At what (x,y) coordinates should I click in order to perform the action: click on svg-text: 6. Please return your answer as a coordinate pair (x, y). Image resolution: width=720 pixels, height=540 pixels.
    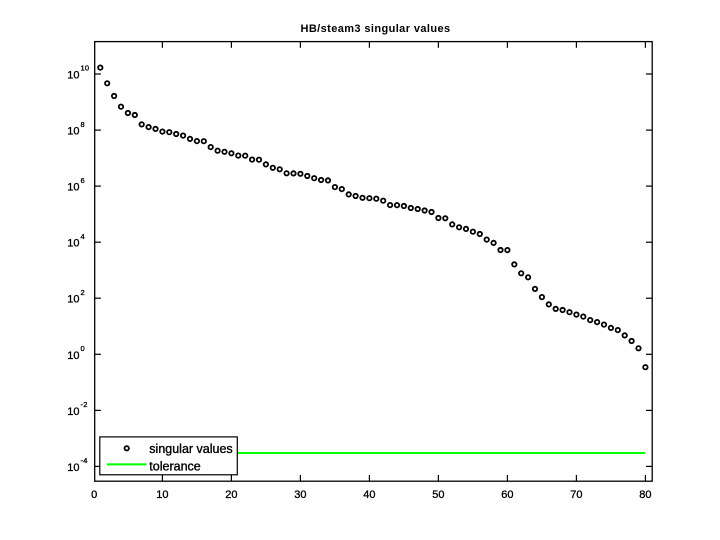
    Looking at the image, I should click on (83, 180).